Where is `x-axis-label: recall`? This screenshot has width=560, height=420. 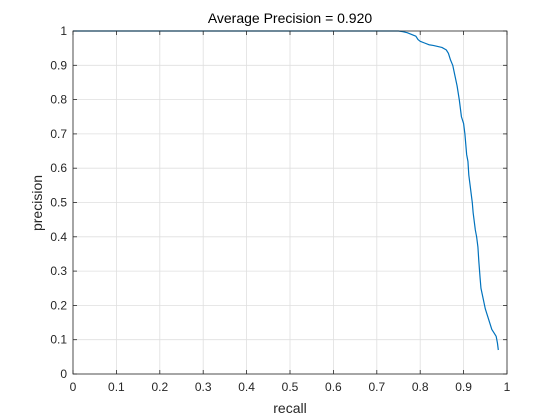 x-axis-label: recall is located at coordinates (289, 408).